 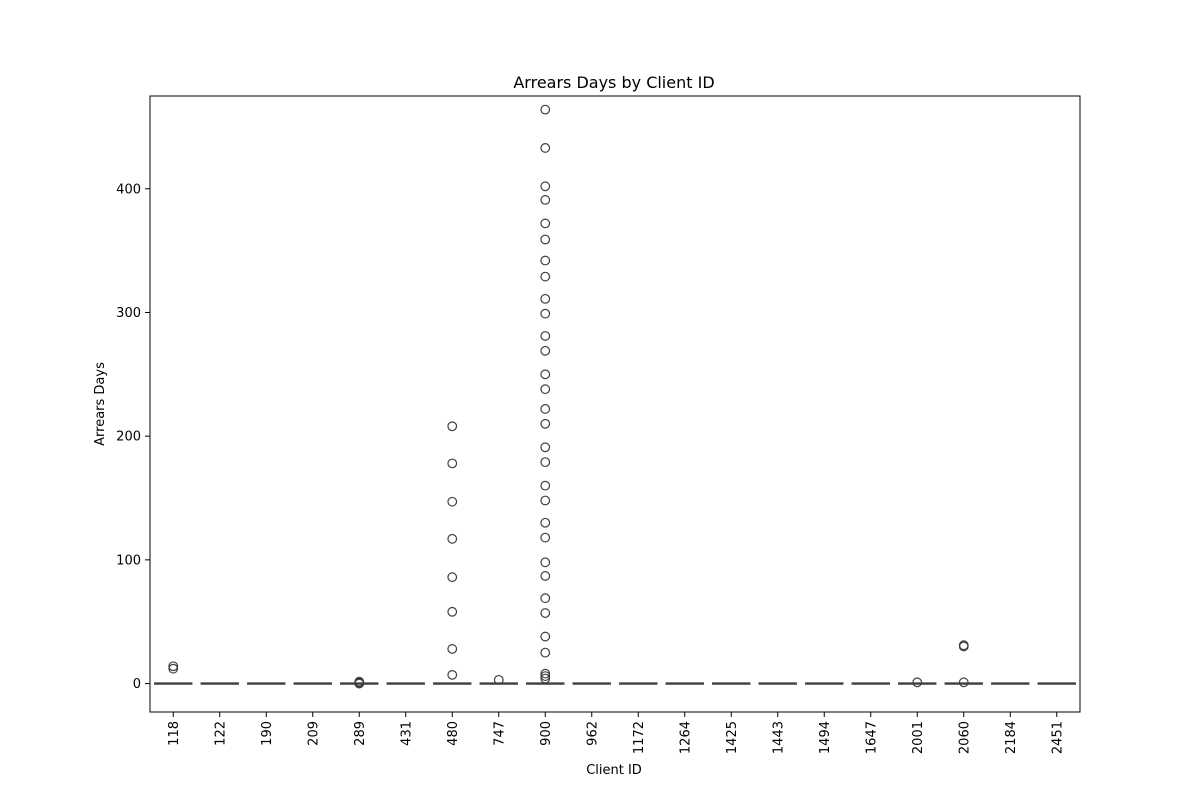 What do you see at coordinates (546, 733) in the screenshot?
I see `x-tick-label: 900` at bounding box center [546, 733].